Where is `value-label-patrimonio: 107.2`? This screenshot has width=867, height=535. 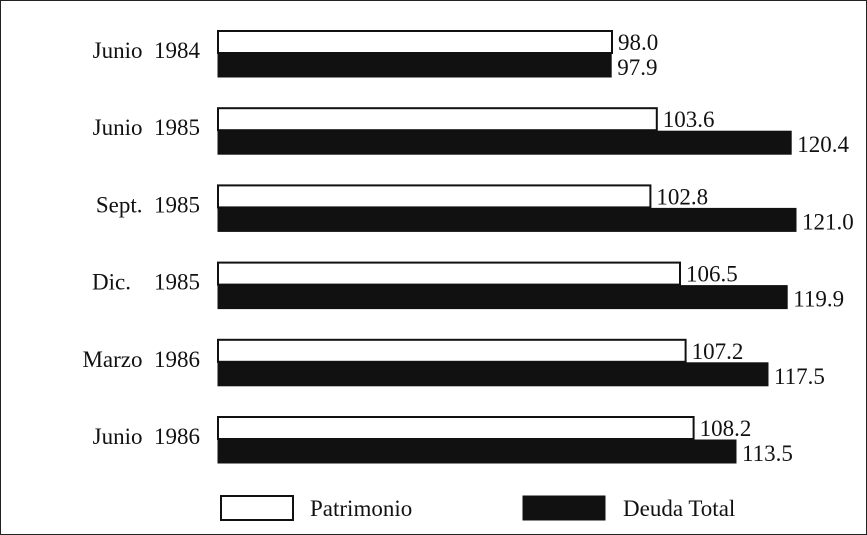 value-label-patrimonio: 107.2 is located at coordinates (718, 351).